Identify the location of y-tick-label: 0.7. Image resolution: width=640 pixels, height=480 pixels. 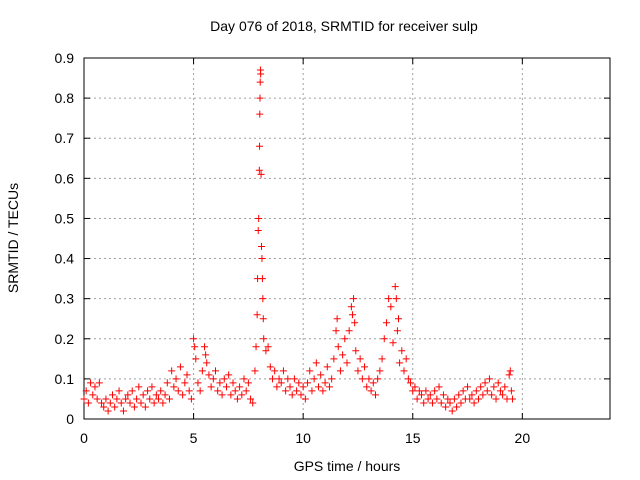
(65, 138).